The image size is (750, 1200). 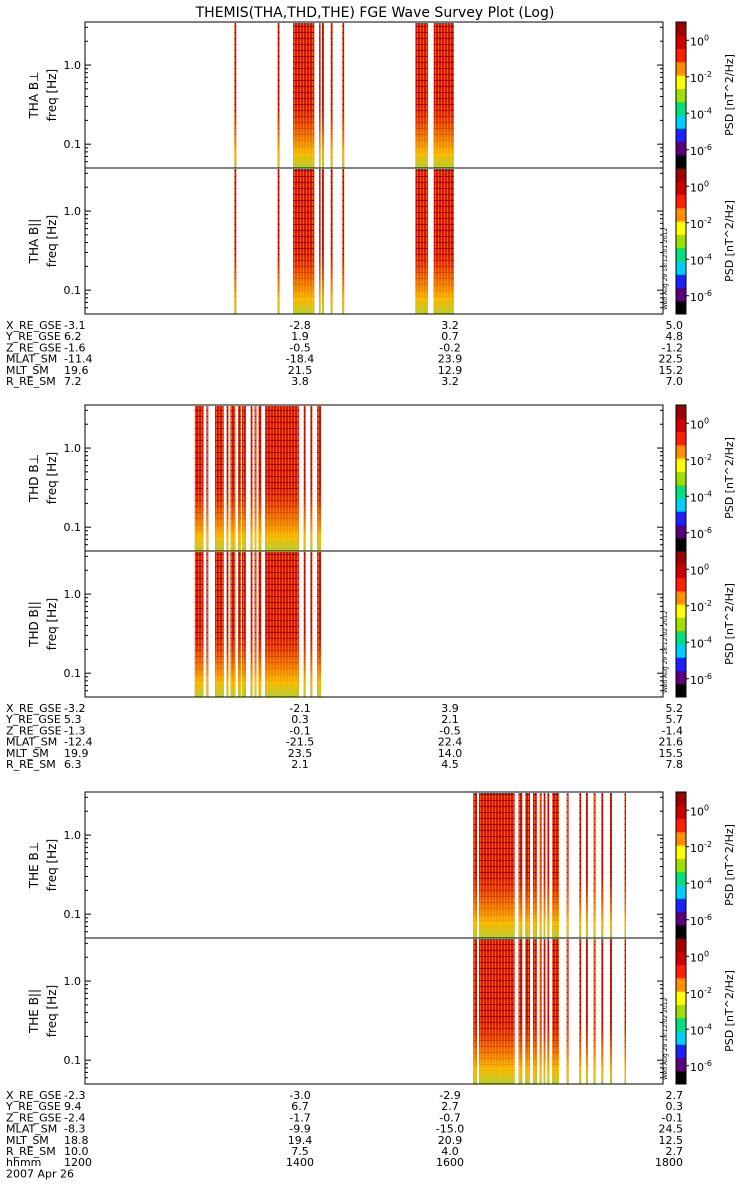 I want to click on ephemeris-value: -0.7, so click(x=449, y=1117).